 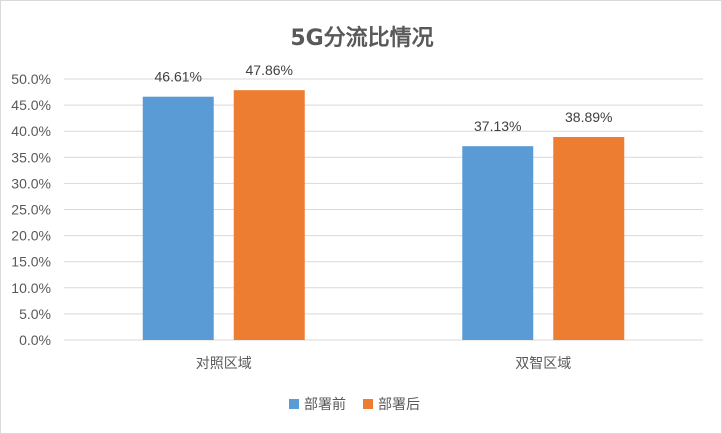 I want to click on data-label: 46.61%, so click(x=178, y=77).